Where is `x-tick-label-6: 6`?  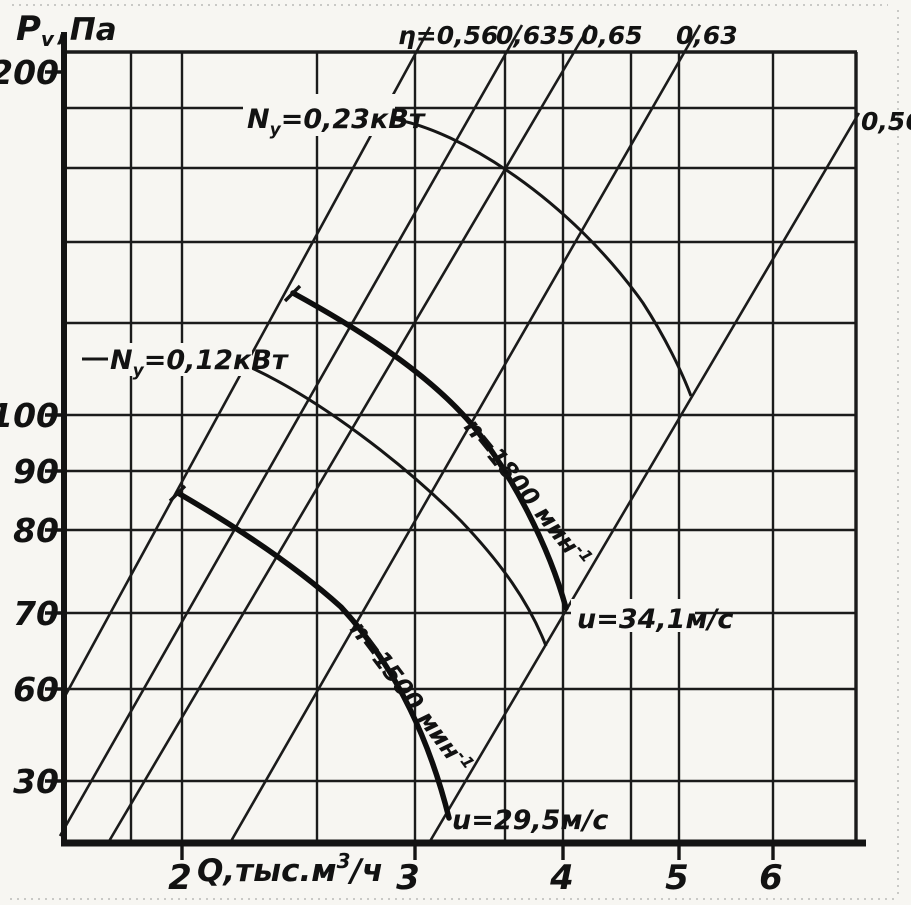
x-tick-label-6: 6 is located at coordinates (771, 878).